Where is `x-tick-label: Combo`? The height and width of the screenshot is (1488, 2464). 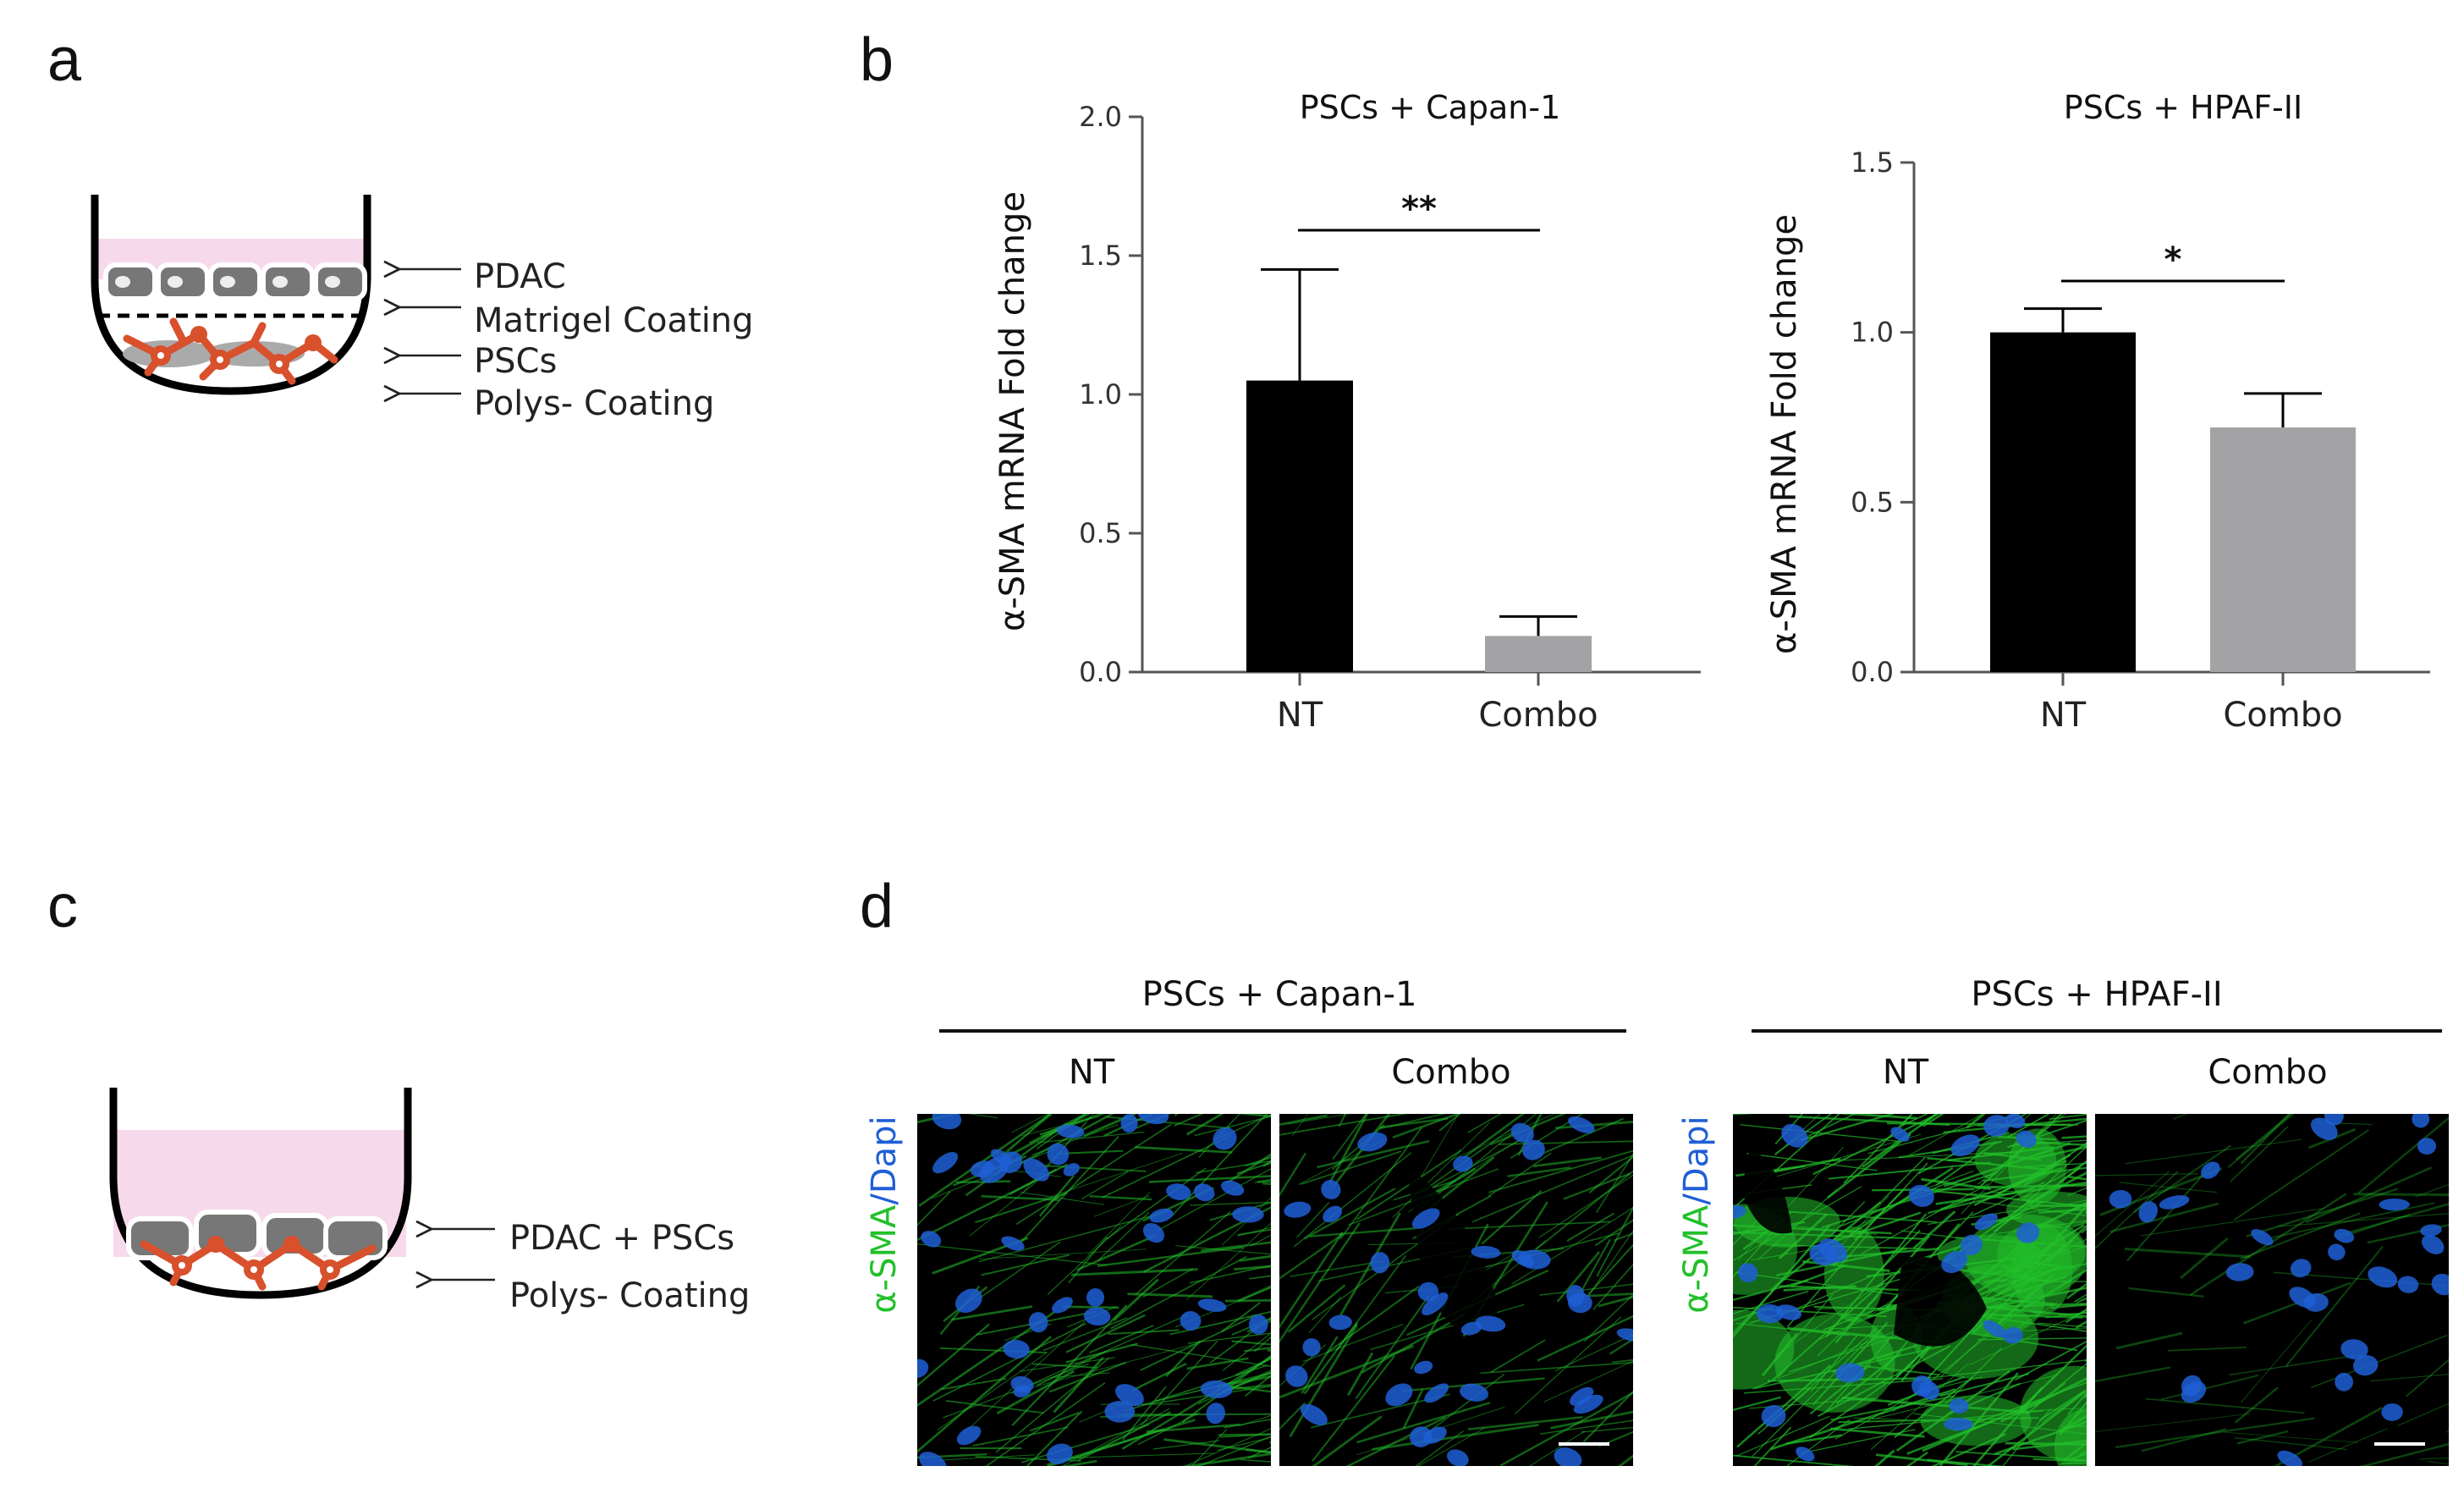 x-tick-label: Combo is located at coordinates (1538, 715).